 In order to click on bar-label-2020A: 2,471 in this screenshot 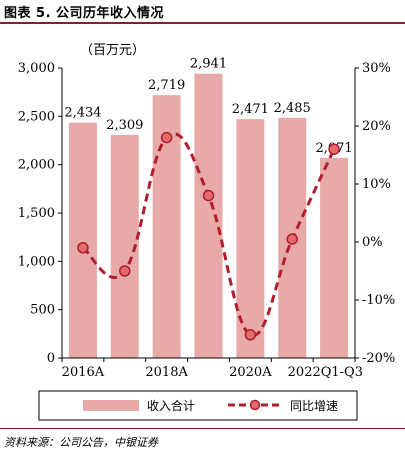, I will do `click(250, 109)`.